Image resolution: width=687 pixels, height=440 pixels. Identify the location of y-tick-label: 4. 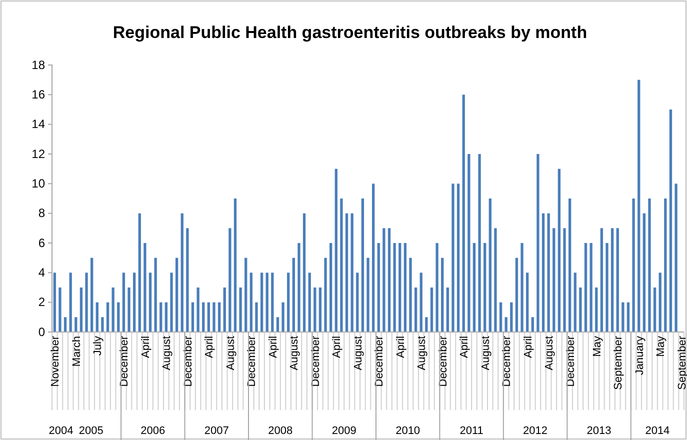
(42, 273).